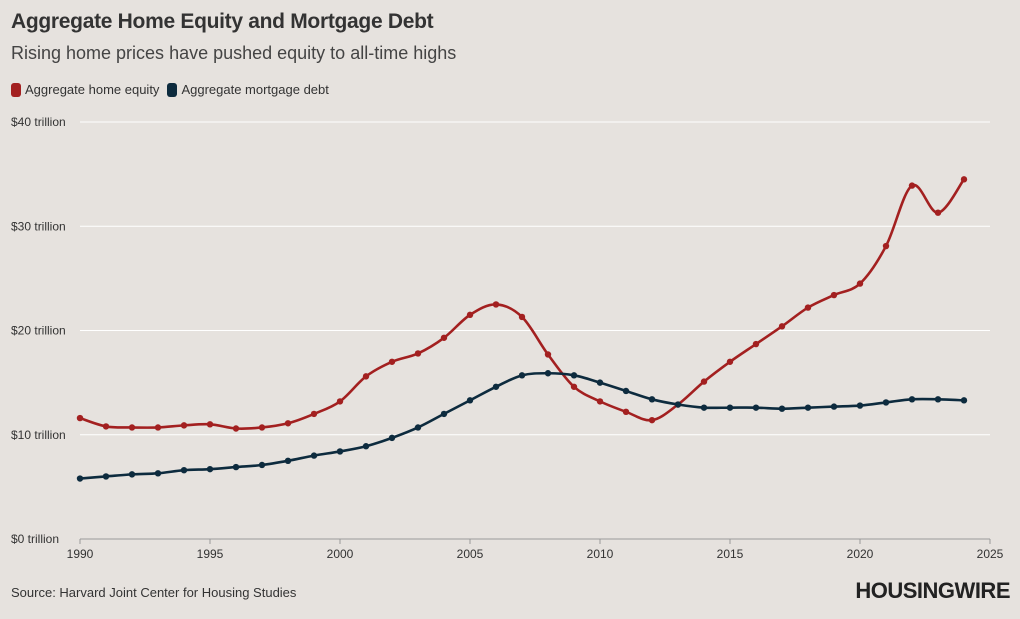 The image size is (1020, 619). What do you see at coordinates (80, 554) in the screenshot?
I see `x-tick-label: 1990` at bounding box center [80, 554].